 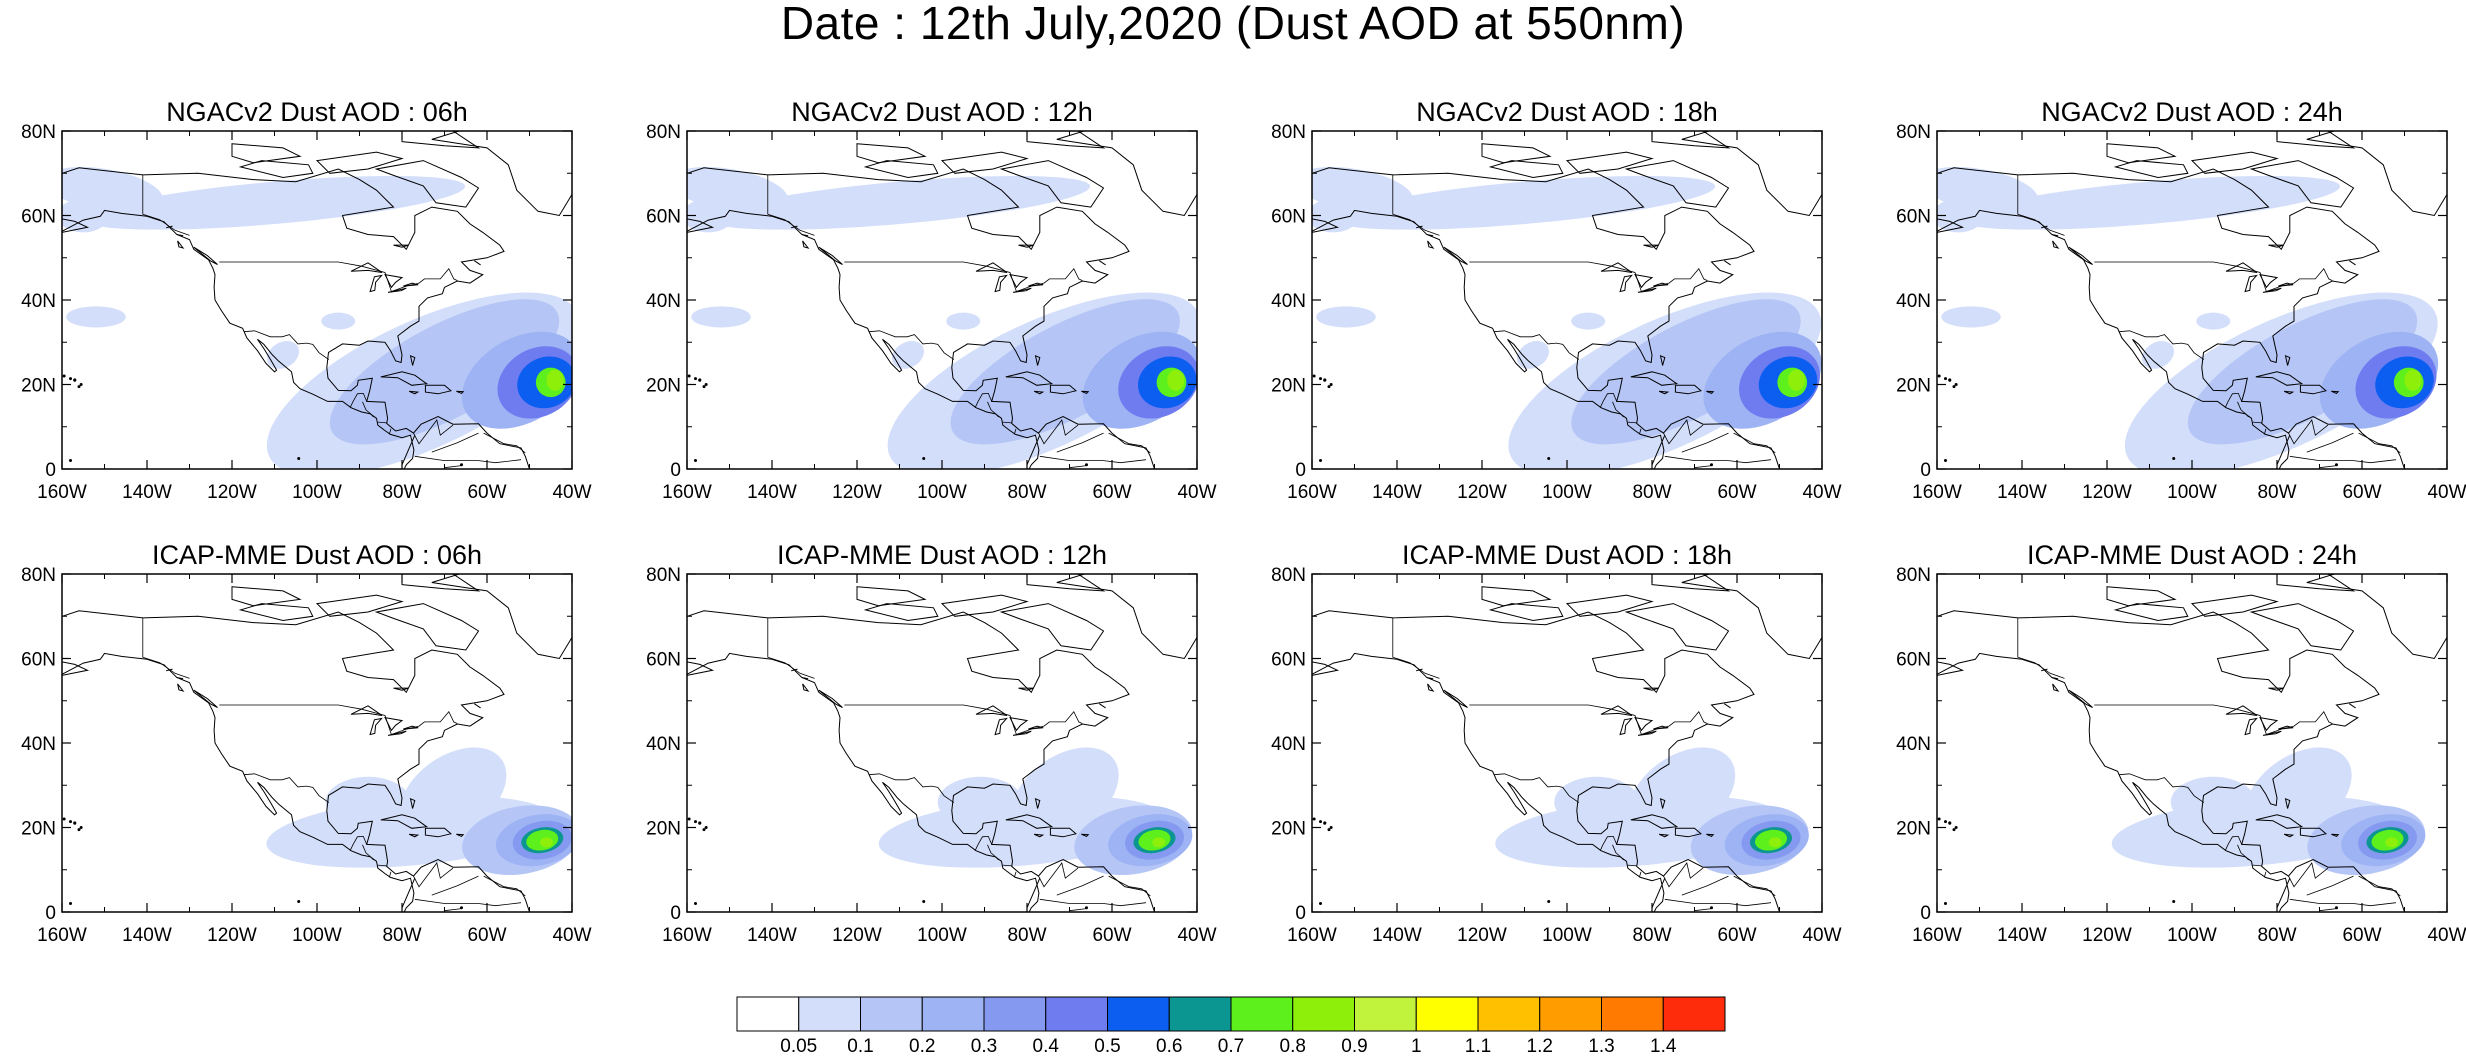 I want to click on lat-tick-label: 40N, so click(x=38, y=301).